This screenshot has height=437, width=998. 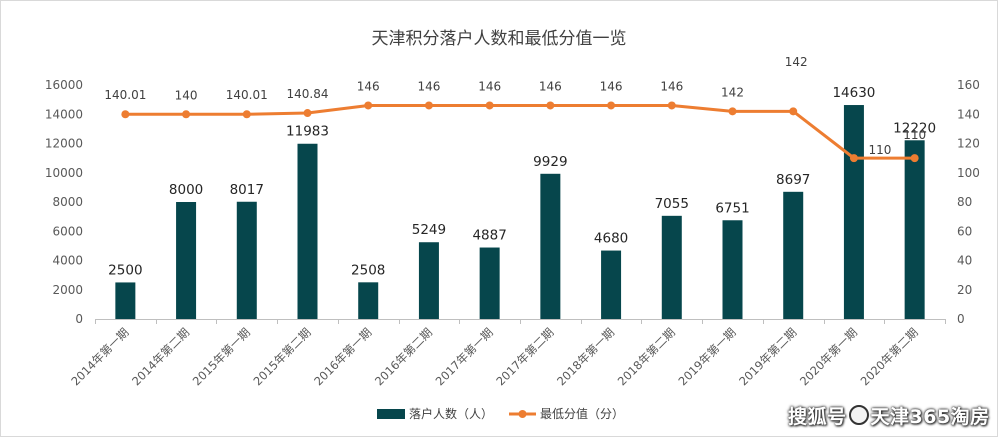 I want to click on bar-value-label: 4887, so click(x=489, y=236).